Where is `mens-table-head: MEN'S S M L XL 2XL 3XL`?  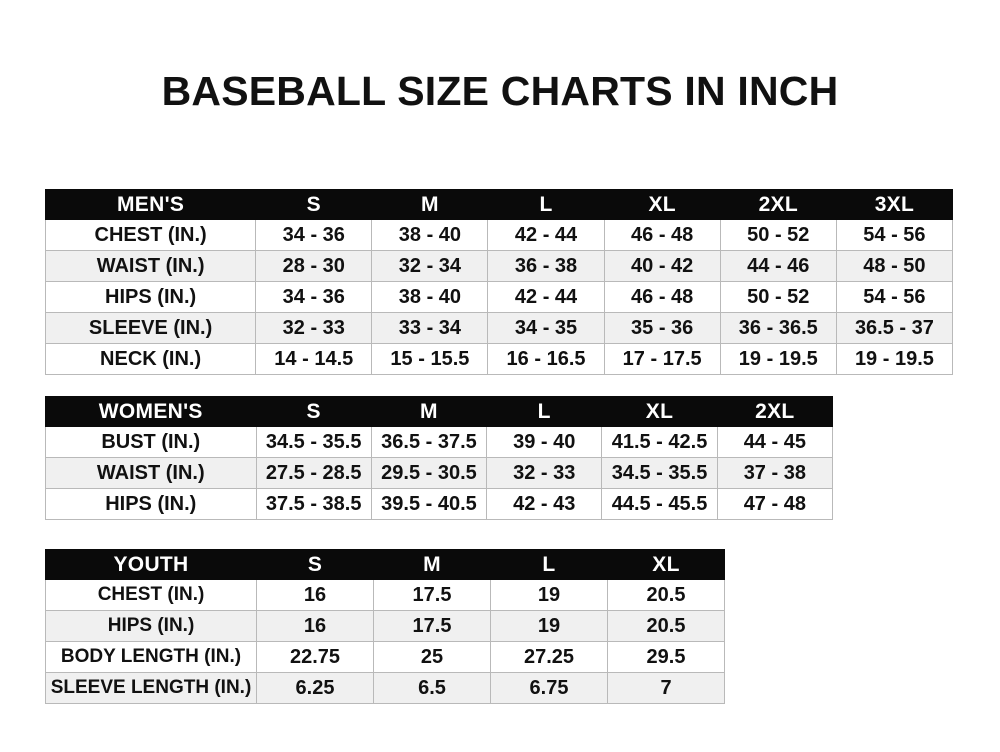 mens-table-head: MEN'S S M L XL 2XL 3XL is located at coordinates (499, 204).